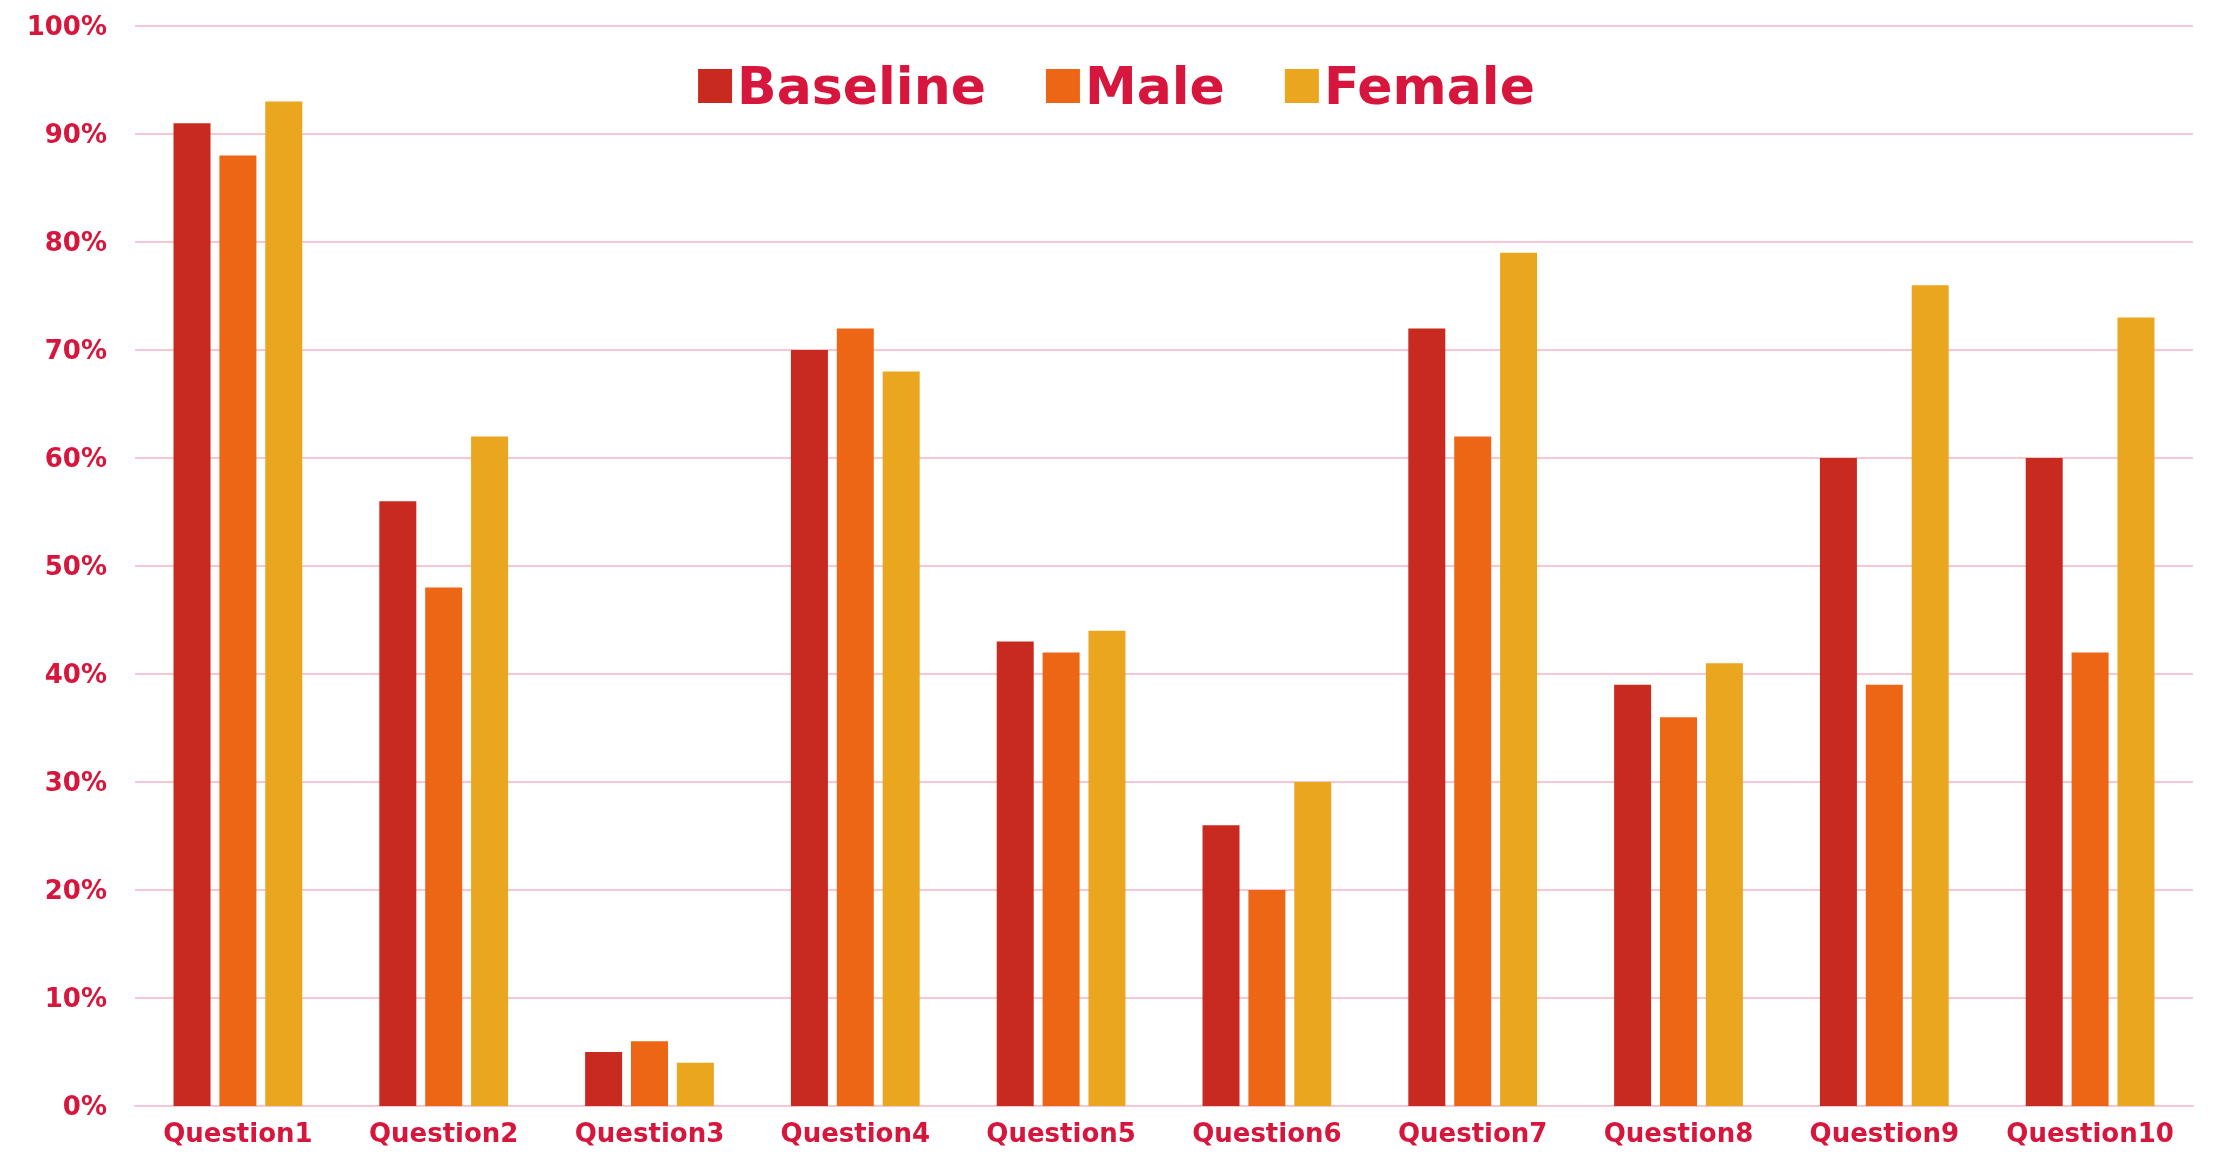 This screenshot has width=2233, height=1156. Describe the element at coordinates (1429, 86) in the screenshot. I see `legend-label: Female` at that location.